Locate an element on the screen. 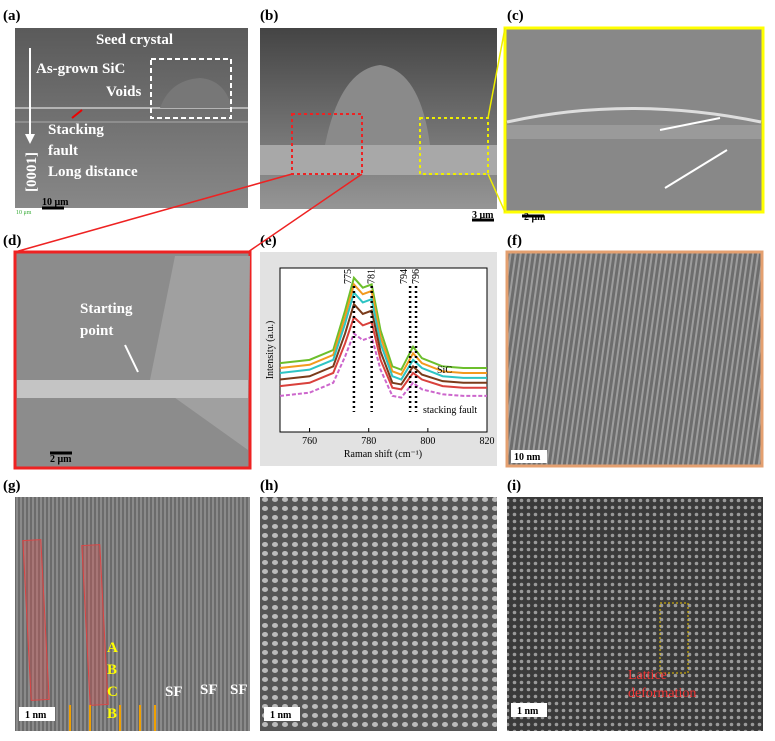 The image size is (775, 741). annotation: Stacking is located at coordinates (76, 130).